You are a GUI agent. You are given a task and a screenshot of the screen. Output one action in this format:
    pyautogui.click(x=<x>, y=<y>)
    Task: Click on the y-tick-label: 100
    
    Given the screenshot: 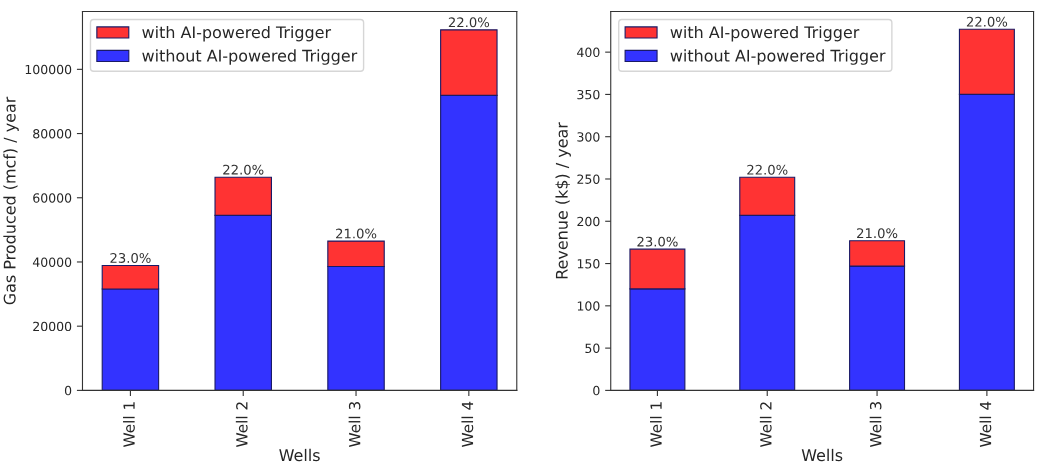 What is the action you would take?
    pyautogui.click(x=588, y=306)
    